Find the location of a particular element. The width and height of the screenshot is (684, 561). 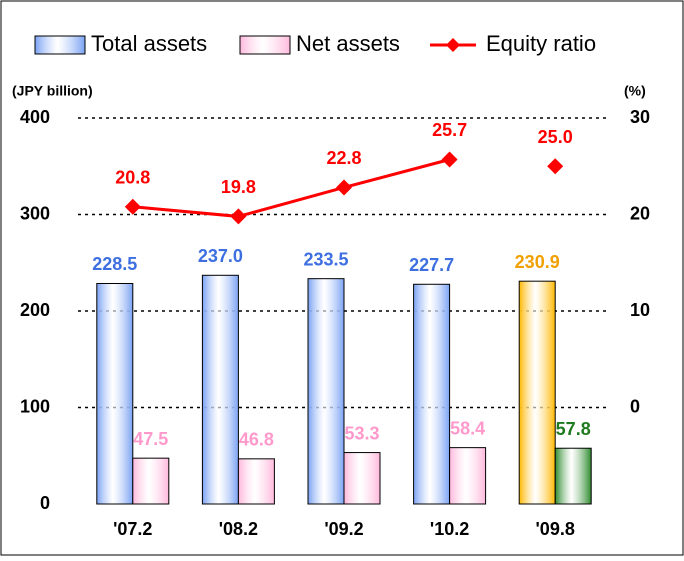

y-tick-label: 200 is located at coordinates (35, 310).